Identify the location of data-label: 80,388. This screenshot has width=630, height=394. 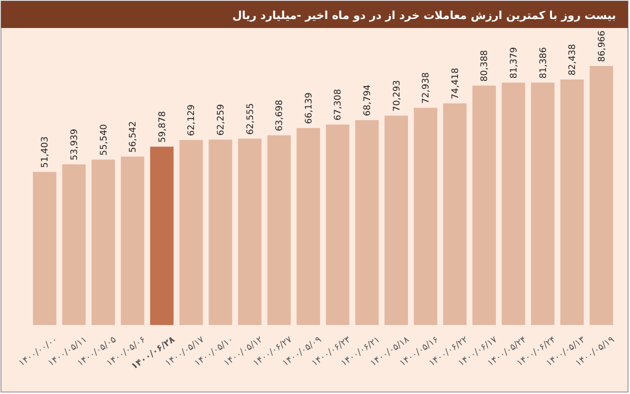
(485, 66).